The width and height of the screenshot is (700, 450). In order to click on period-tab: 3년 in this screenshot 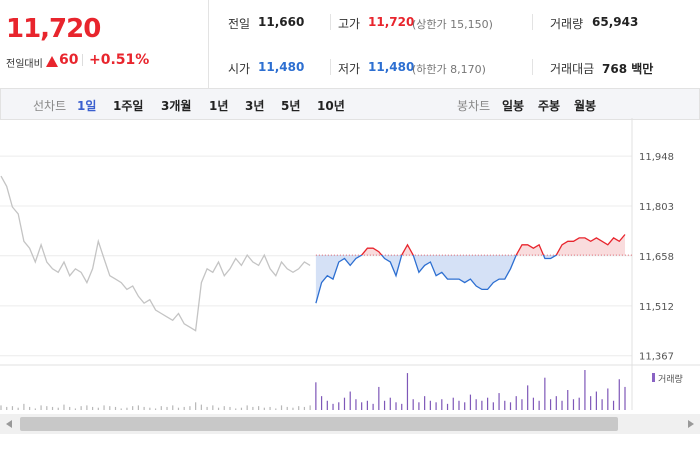, I will do `click(255, 106)`.